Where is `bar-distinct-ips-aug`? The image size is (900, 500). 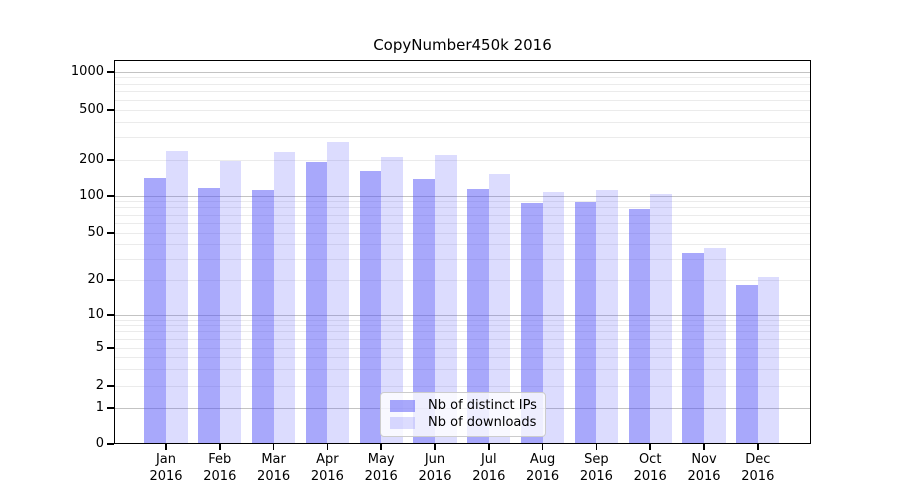
bar-distinct-ips-aug is located at coordinates (531, 323).